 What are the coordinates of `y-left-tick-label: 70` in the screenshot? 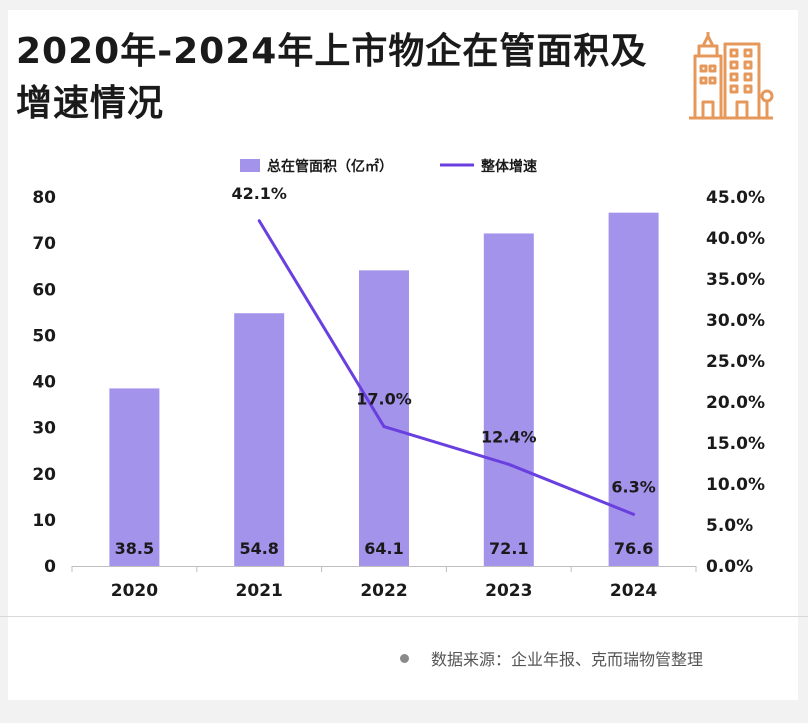 It's located at (44, 244).